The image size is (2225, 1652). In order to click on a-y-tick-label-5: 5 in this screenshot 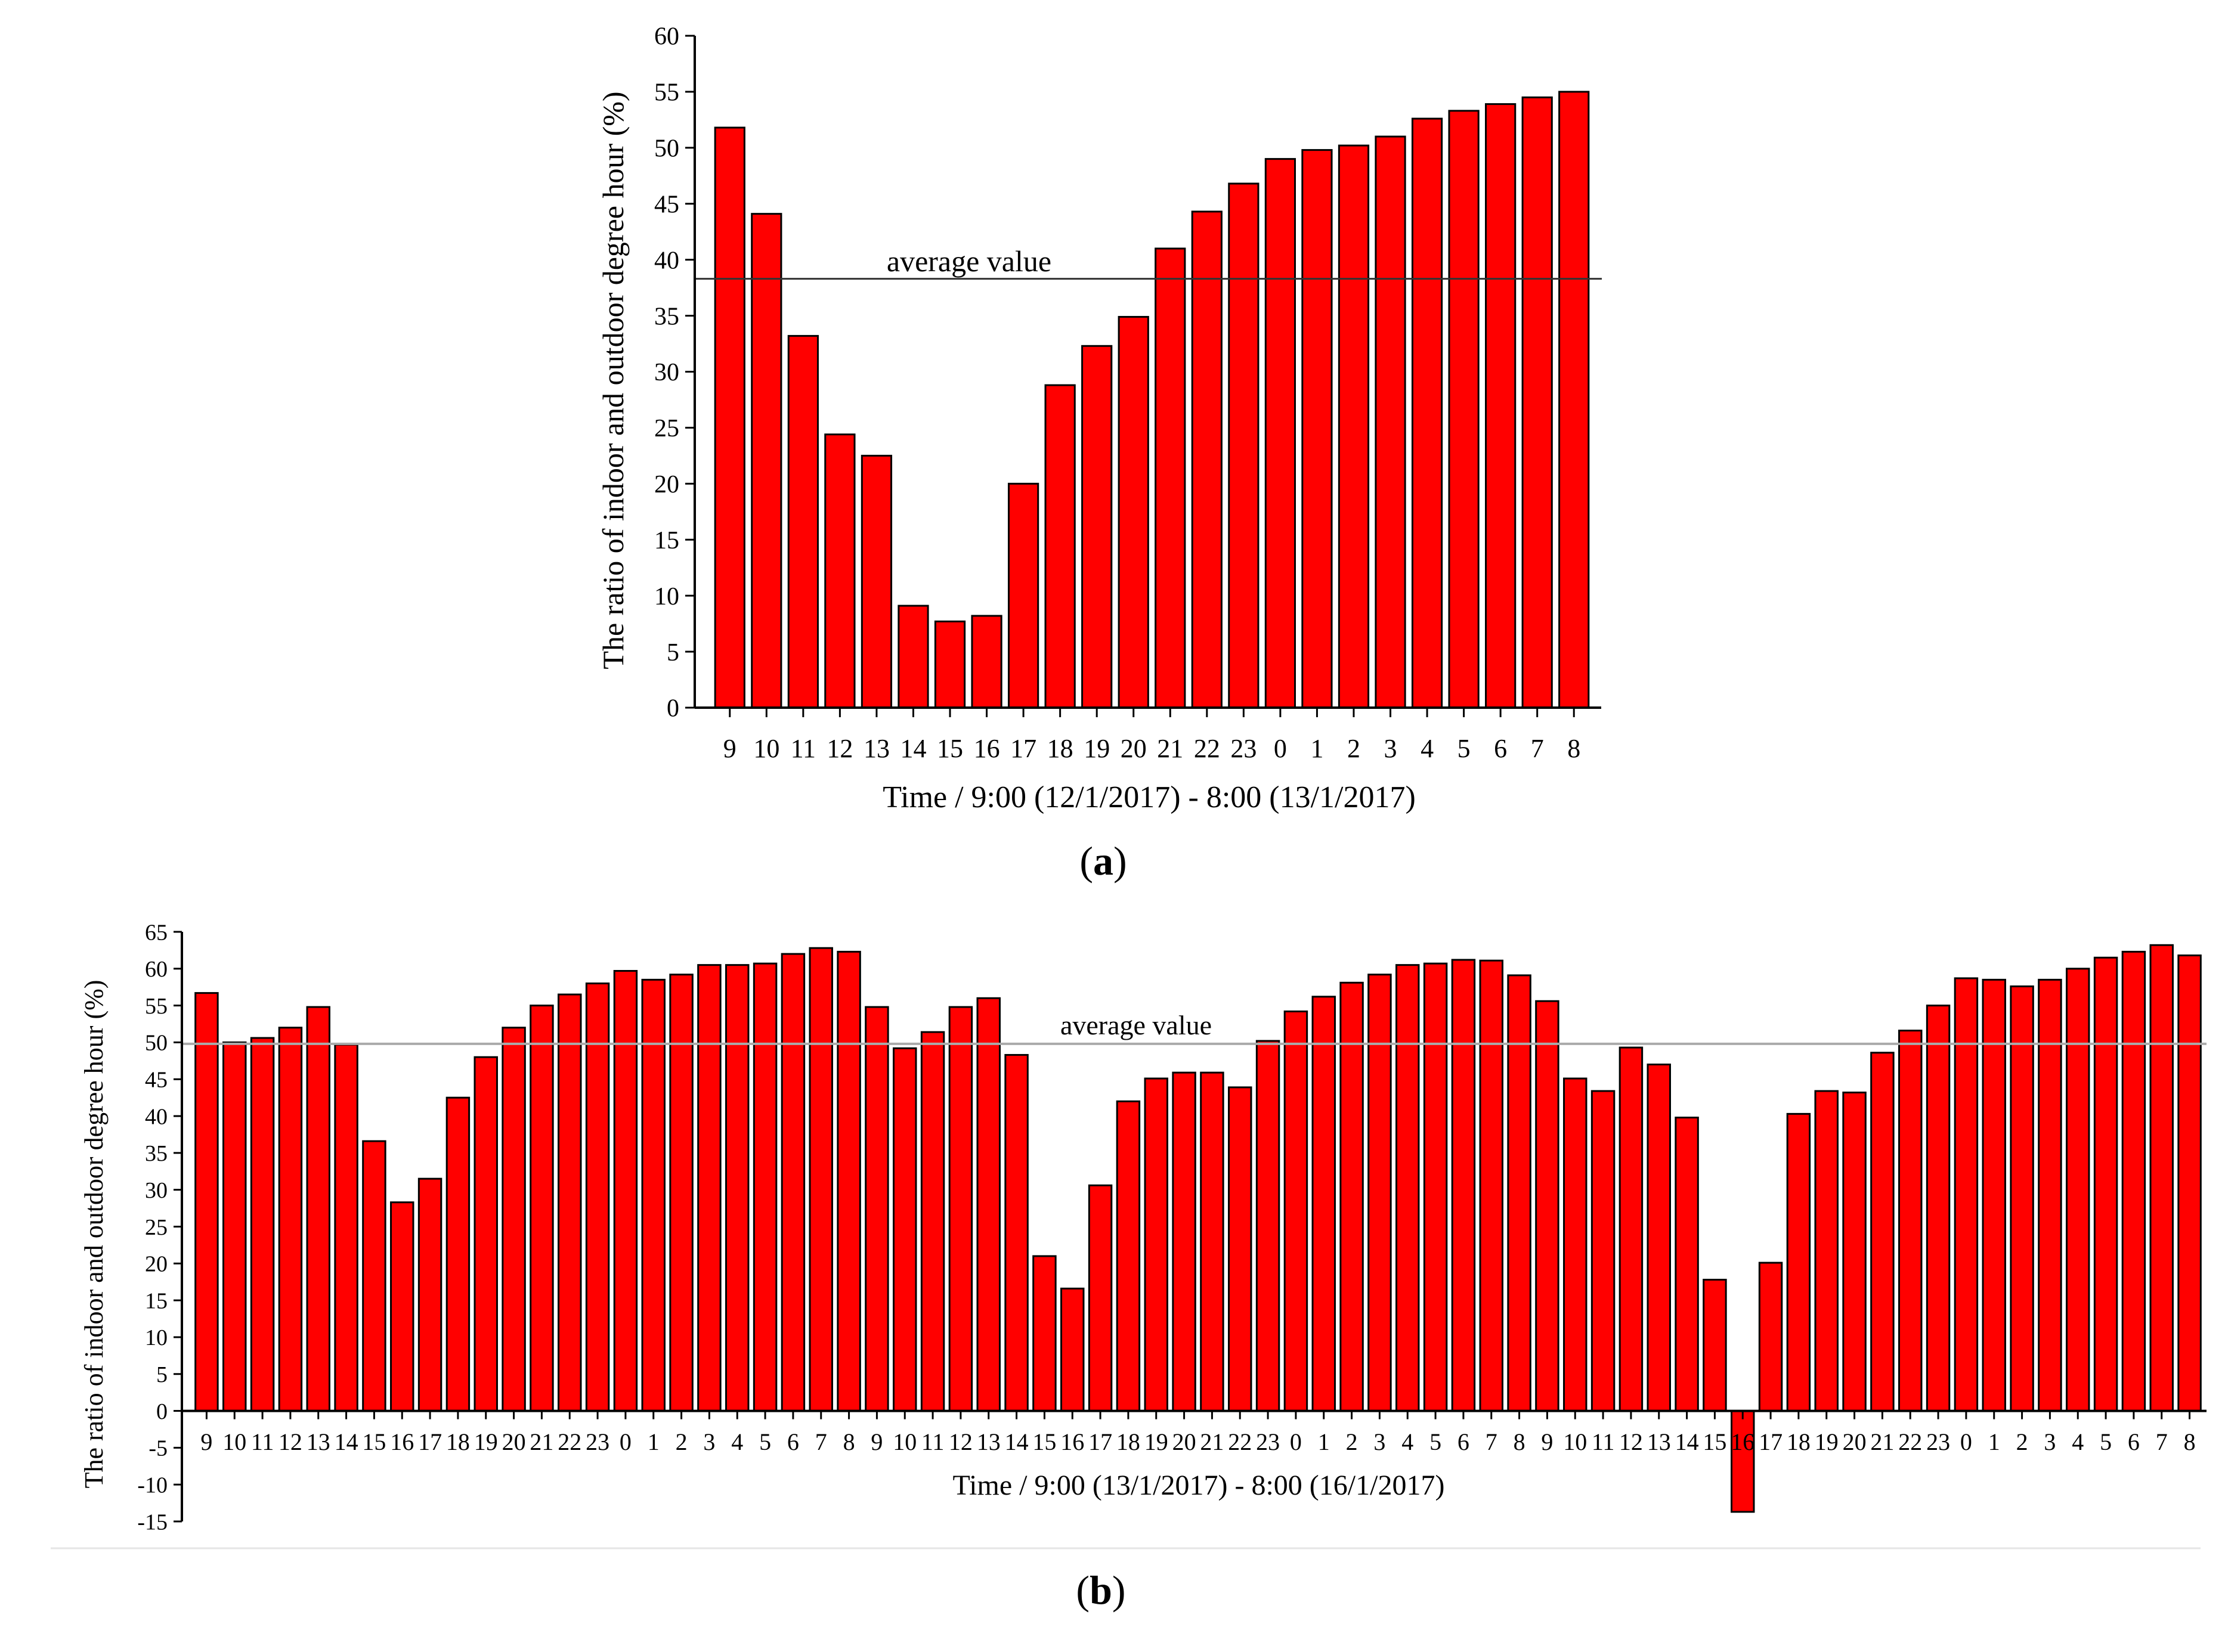, I will do `click(673, 653)`.